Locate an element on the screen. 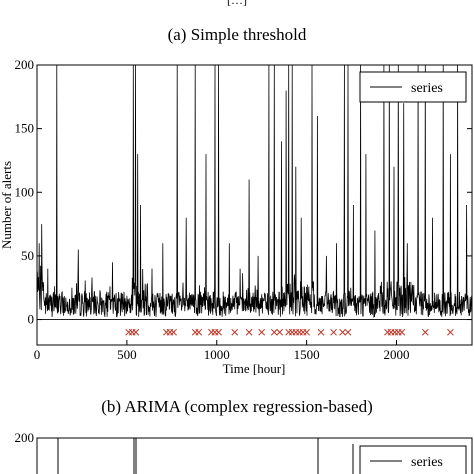 Image resolution: width=474 pixels, height=474 pixels. caption-fragment: […] is located at coordinates (237, 3).